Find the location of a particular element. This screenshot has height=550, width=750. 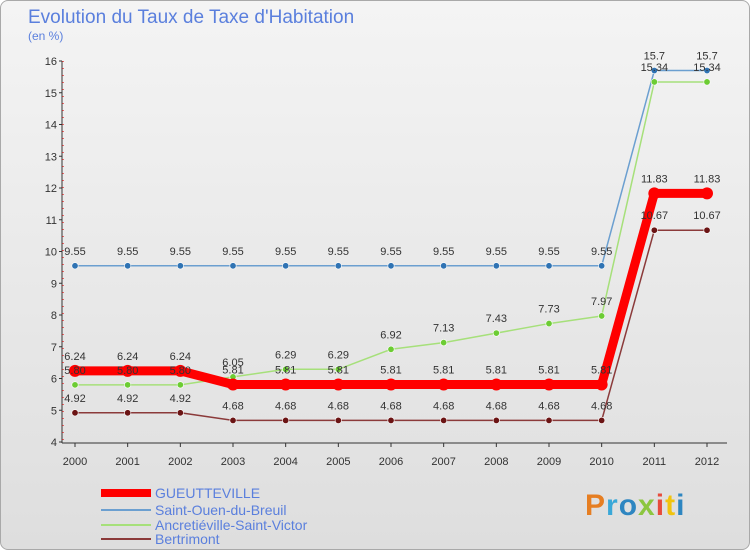

logo-letter: t is located at coordinates (671, 505).